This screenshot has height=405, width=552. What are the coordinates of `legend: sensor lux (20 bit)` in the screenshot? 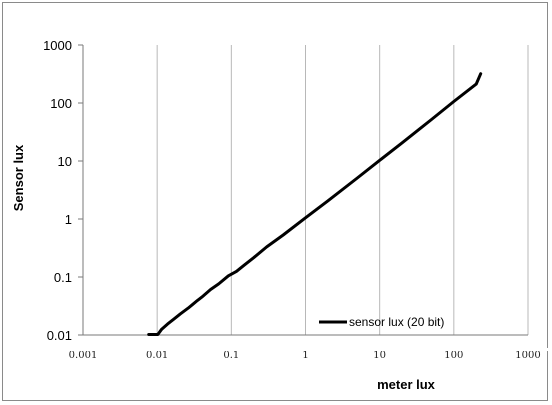 It's located at (381, 322).